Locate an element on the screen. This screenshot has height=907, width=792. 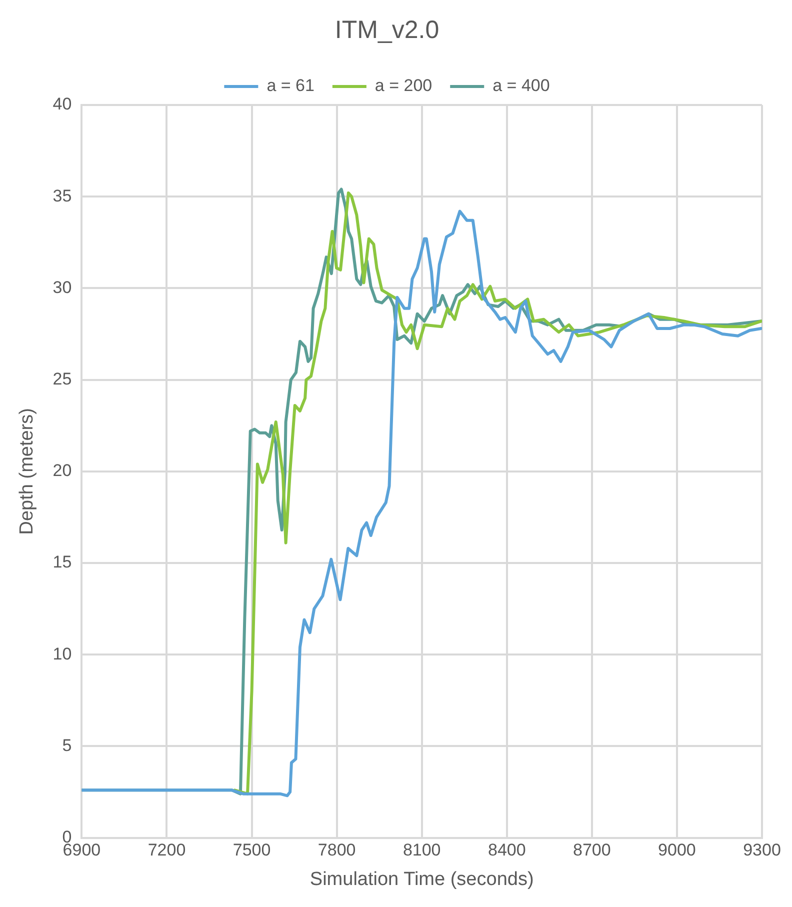
y-axis-title: Depth (meters) is located at coordinates (27, 471).